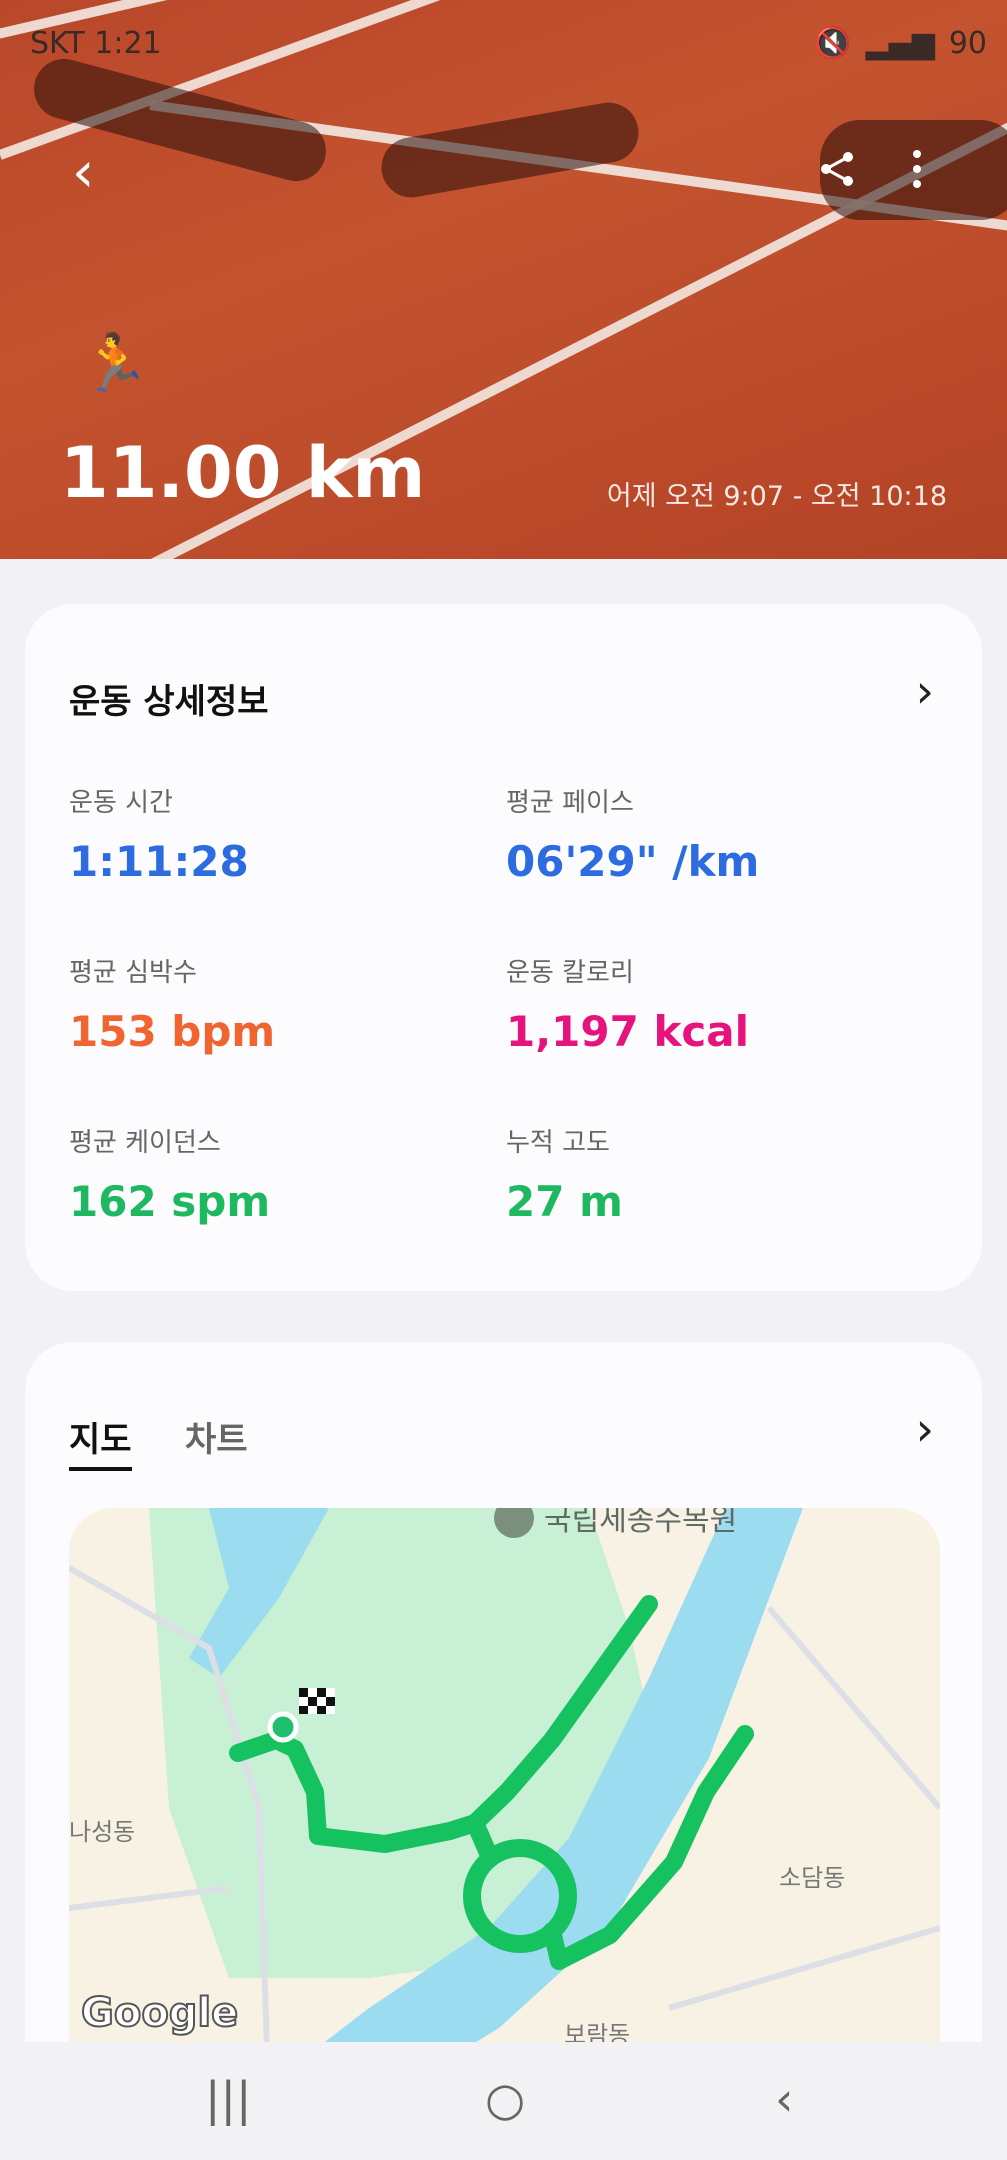  What do you see at coordinates (564, 1174) in the screenshot?
I see `stat-item: 누적 고도 27 m` at bounding box center [564, 1174].